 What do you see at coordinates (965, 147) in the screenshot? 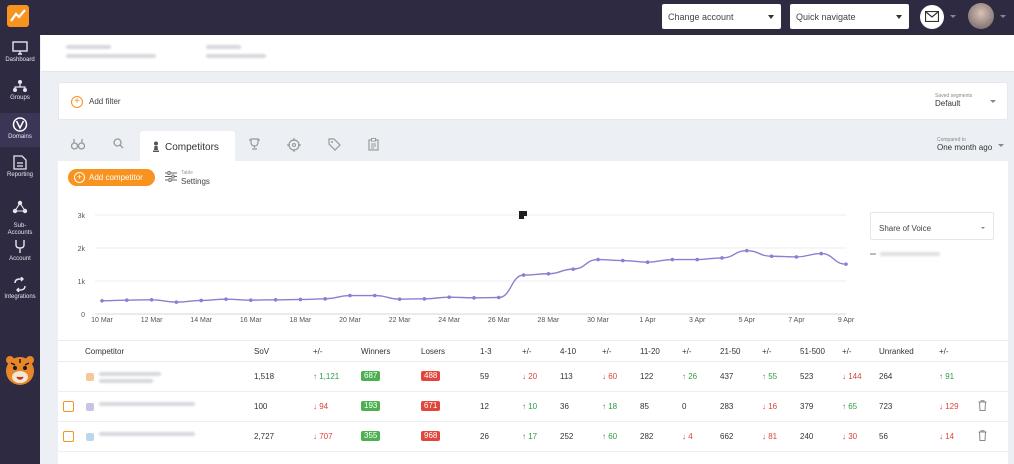
I see `compared-to-select: One month ago` at bounding box center [965, 147].